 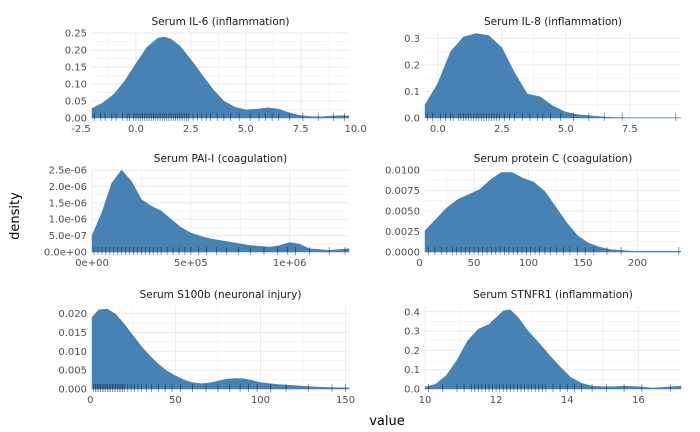 What do you see at coordinates (425, 400) in the screenshot?
I see `x-tick-label: 10` at bounding box center [425, 400].